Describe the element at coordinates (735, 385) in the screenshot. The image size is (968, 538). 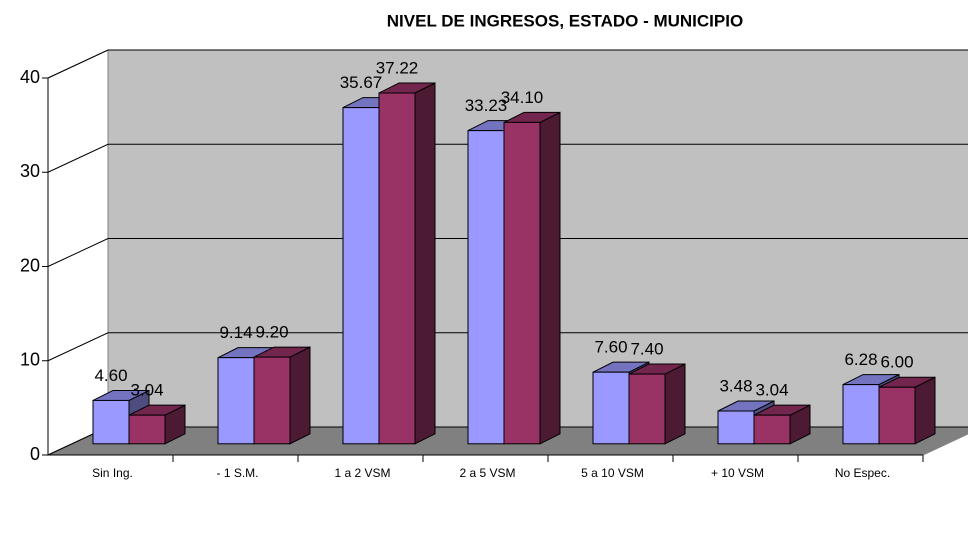
I see `data-label: 3.48` at that location.